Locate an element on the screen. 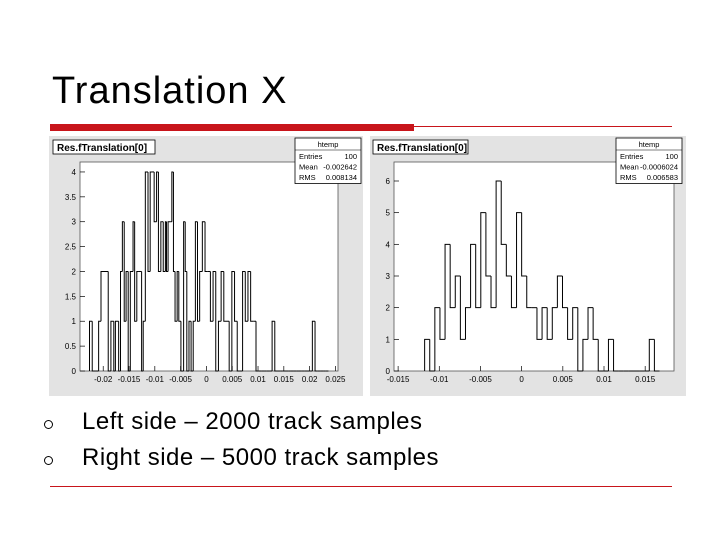 This screenshot has height=540, width=720. x-tick-label: -0.015 is located at coordinates (129, 379).